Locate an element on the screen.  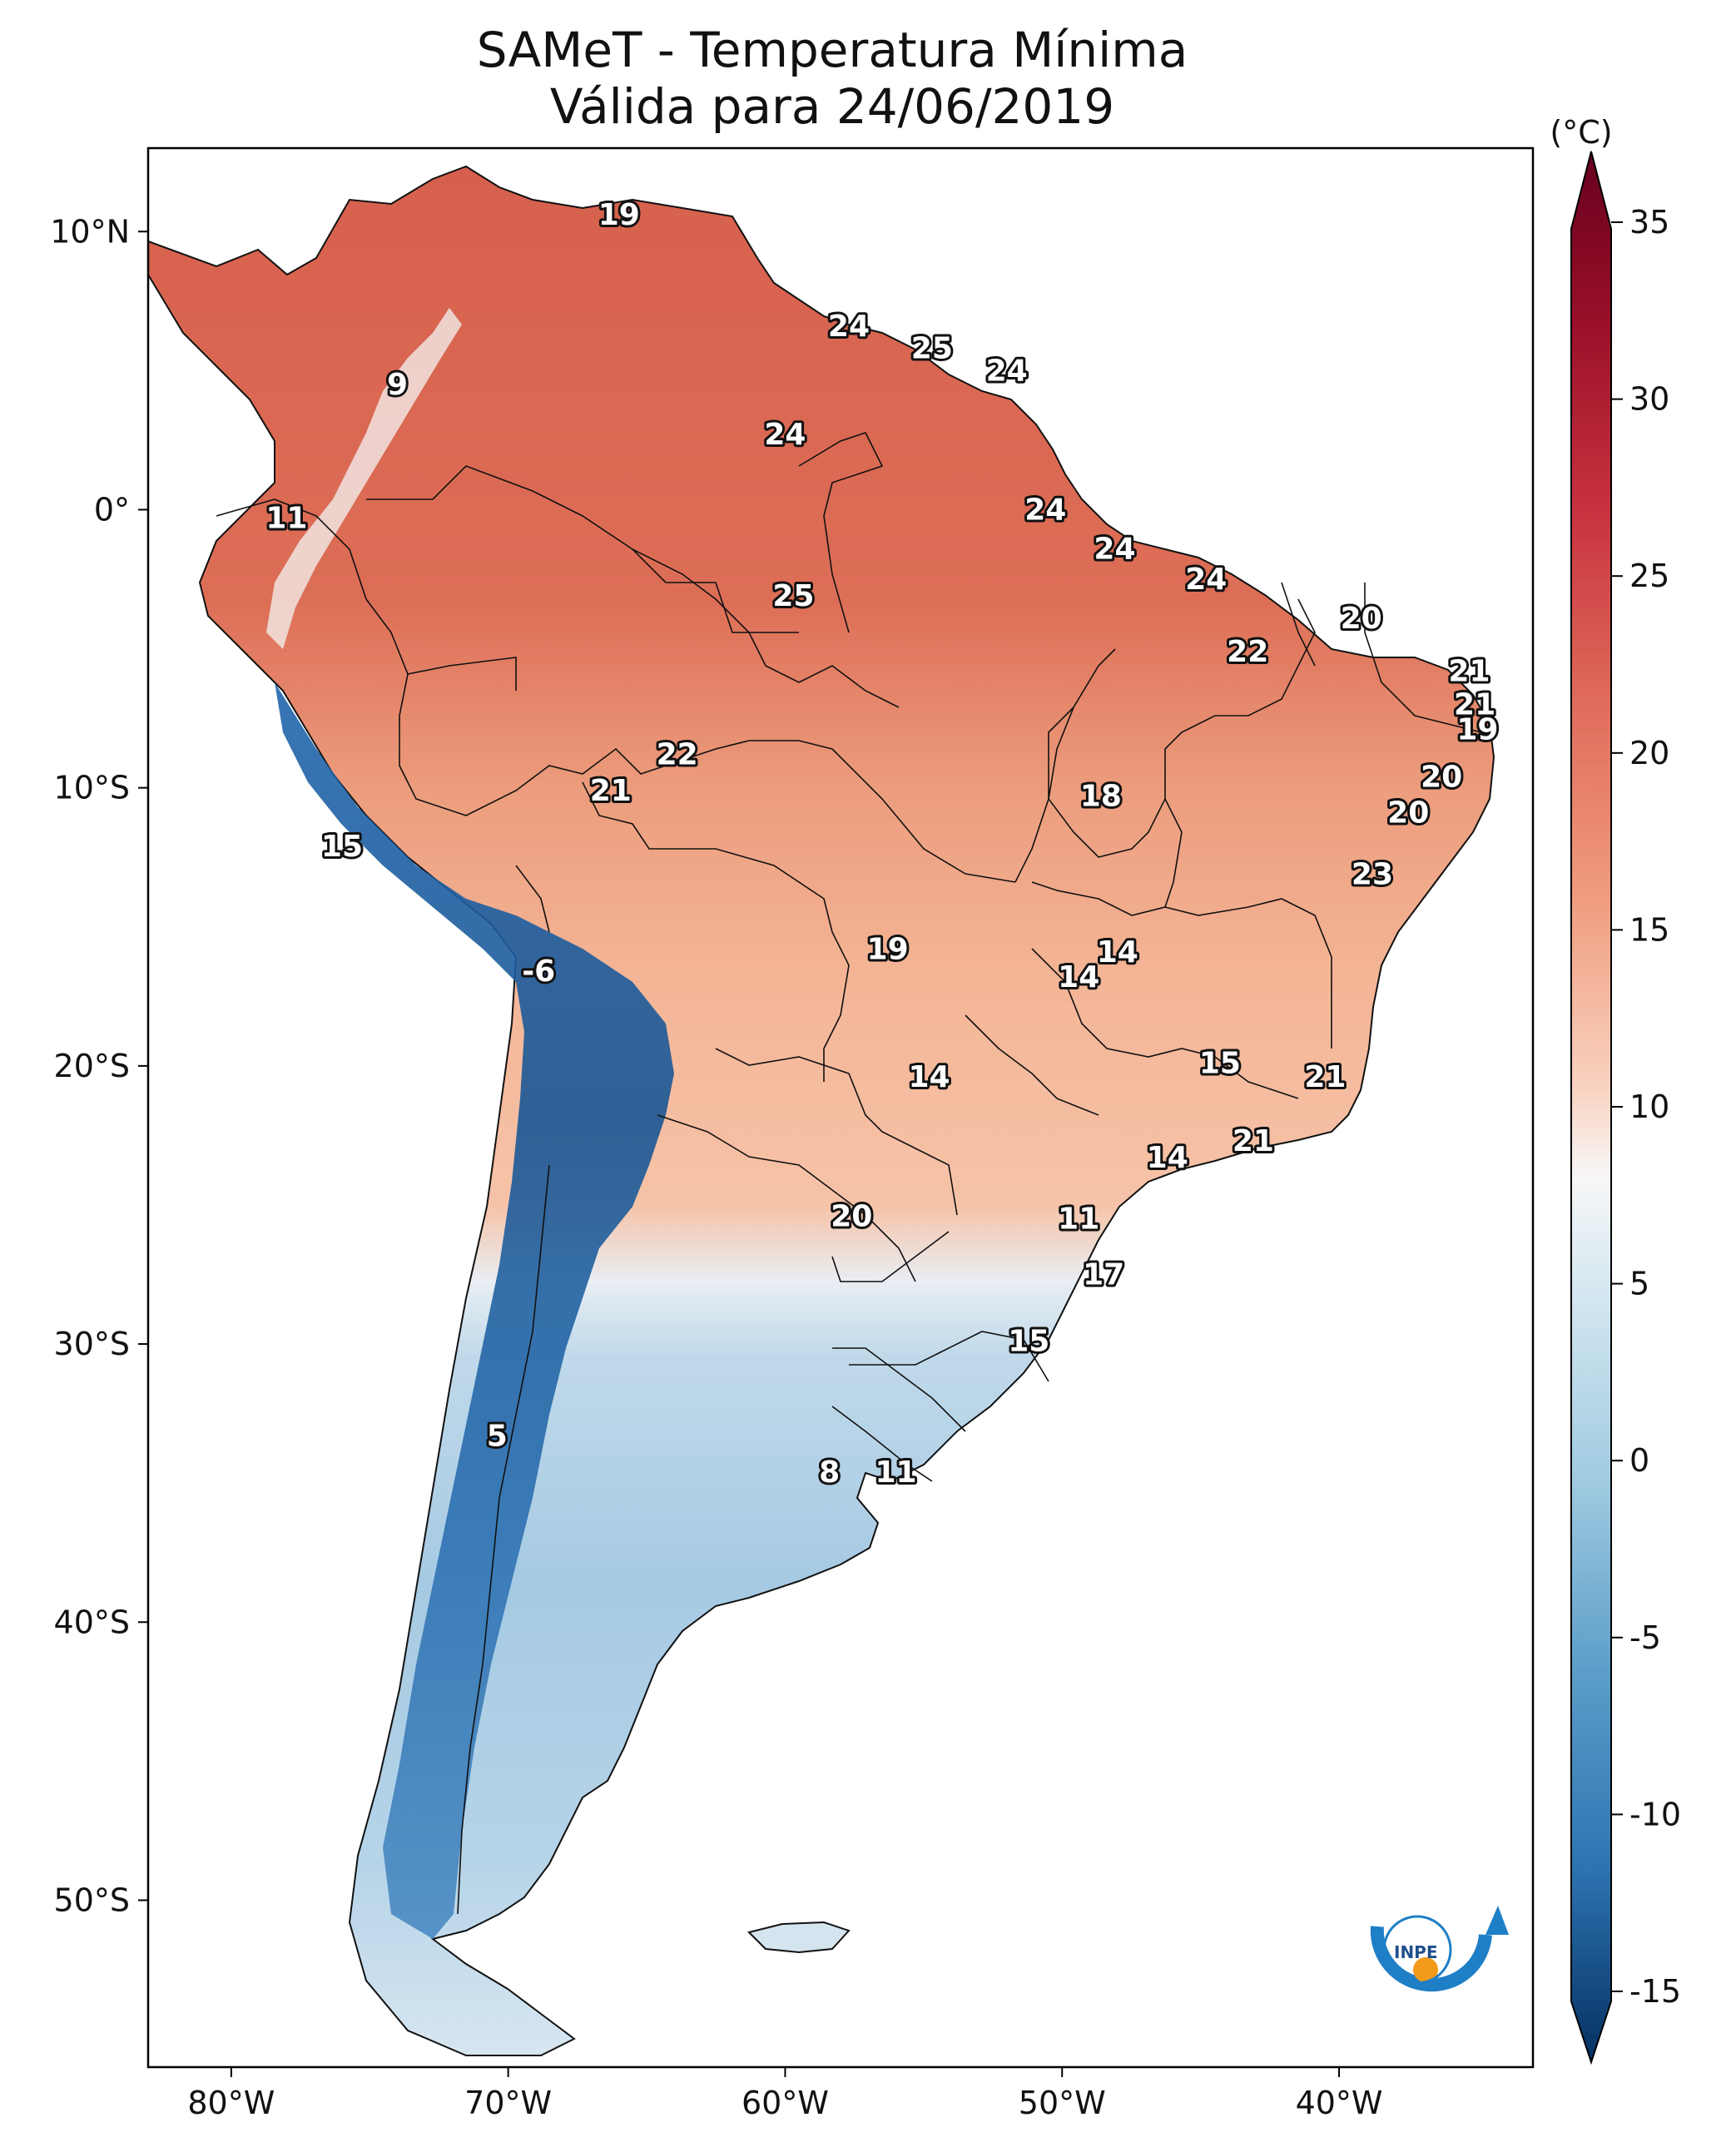
temperature-label: 9 is located at coordinates (398, 385).